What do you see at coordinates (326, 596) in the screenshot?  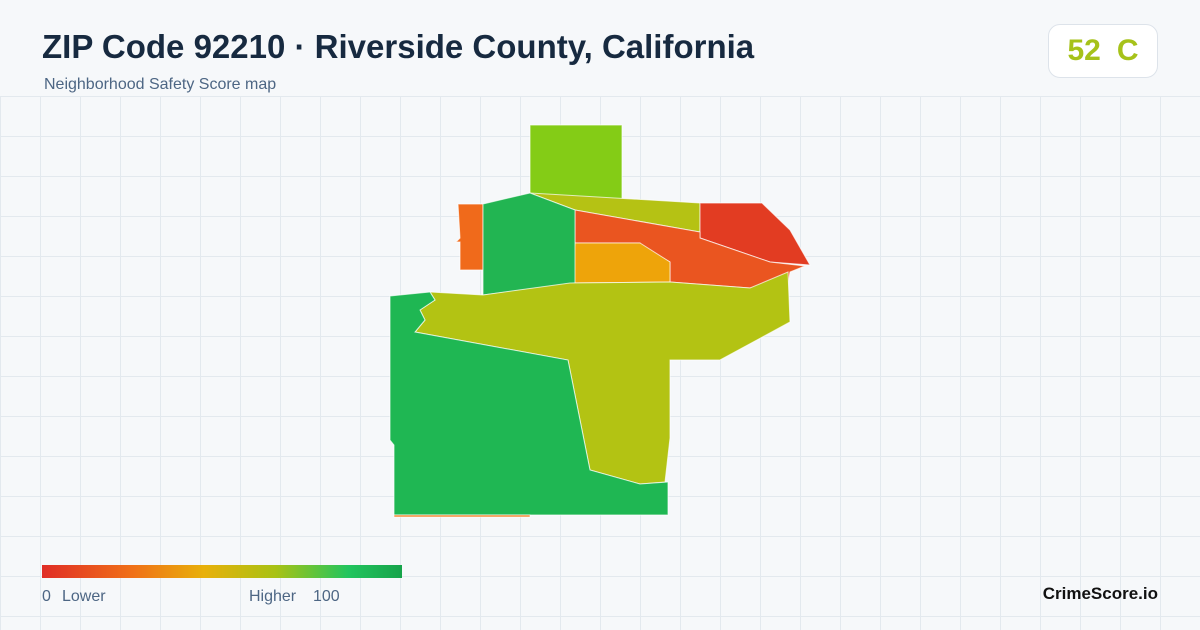 I see `legend-max: 100` at bounding box center [326, 596].